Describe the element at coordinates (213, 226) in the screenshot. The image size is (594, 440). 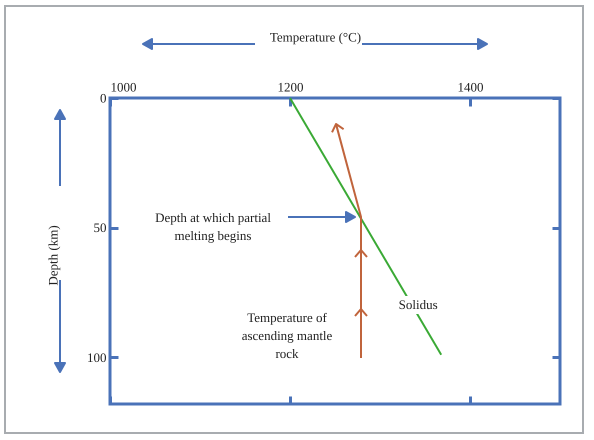
I see `annotation: Depth at which partial melting begins` at that location.